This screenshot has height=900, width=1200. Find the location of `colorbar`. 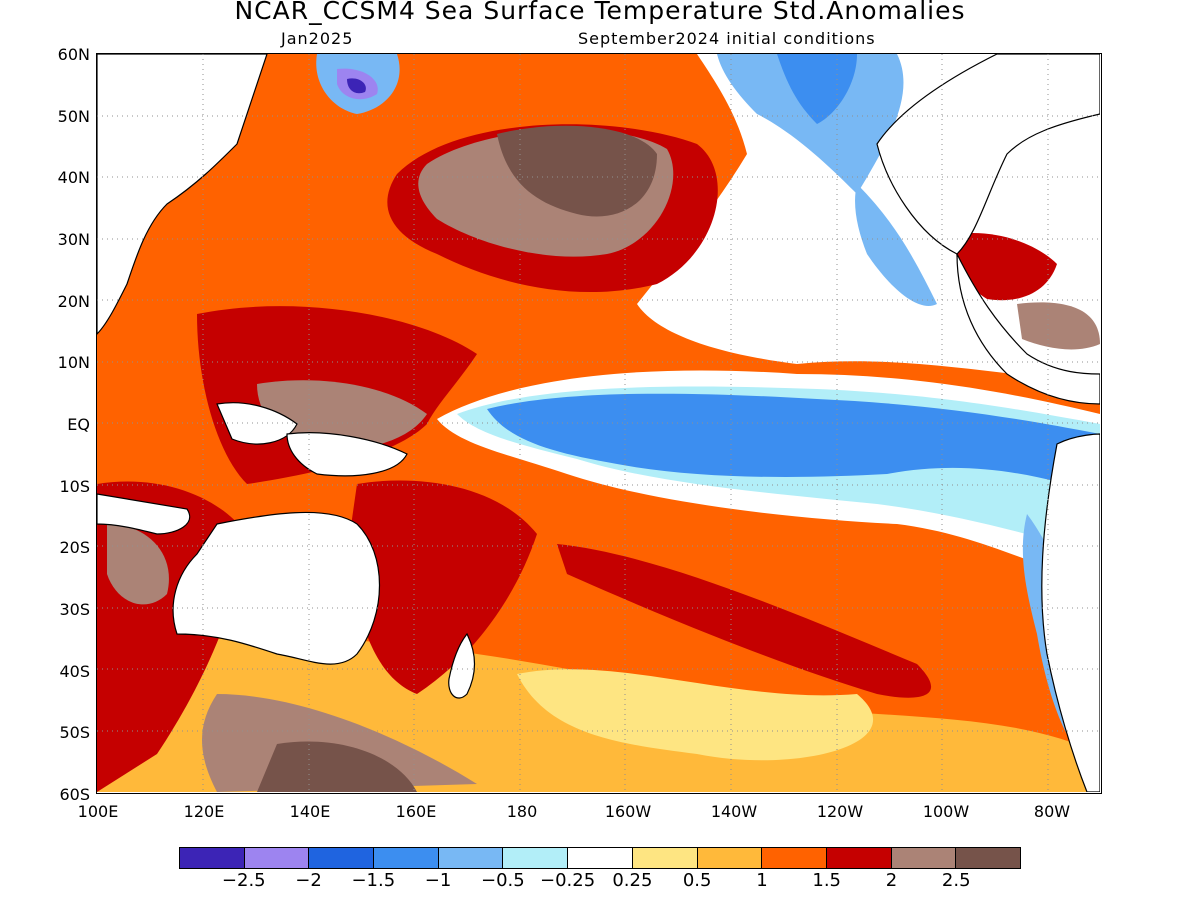

colorbar is located at coordinates (600, 858).